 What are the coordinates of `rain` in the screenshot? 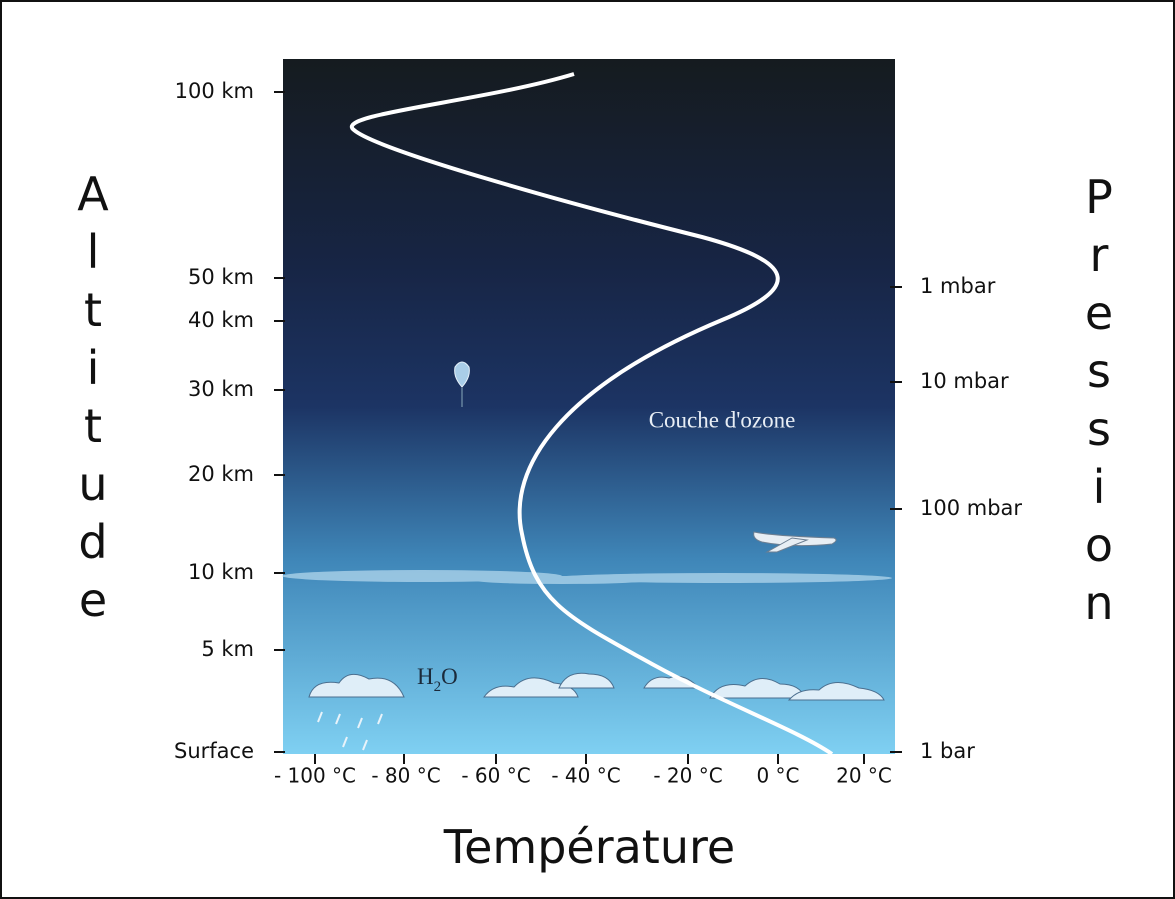 It's located at (350, 731).